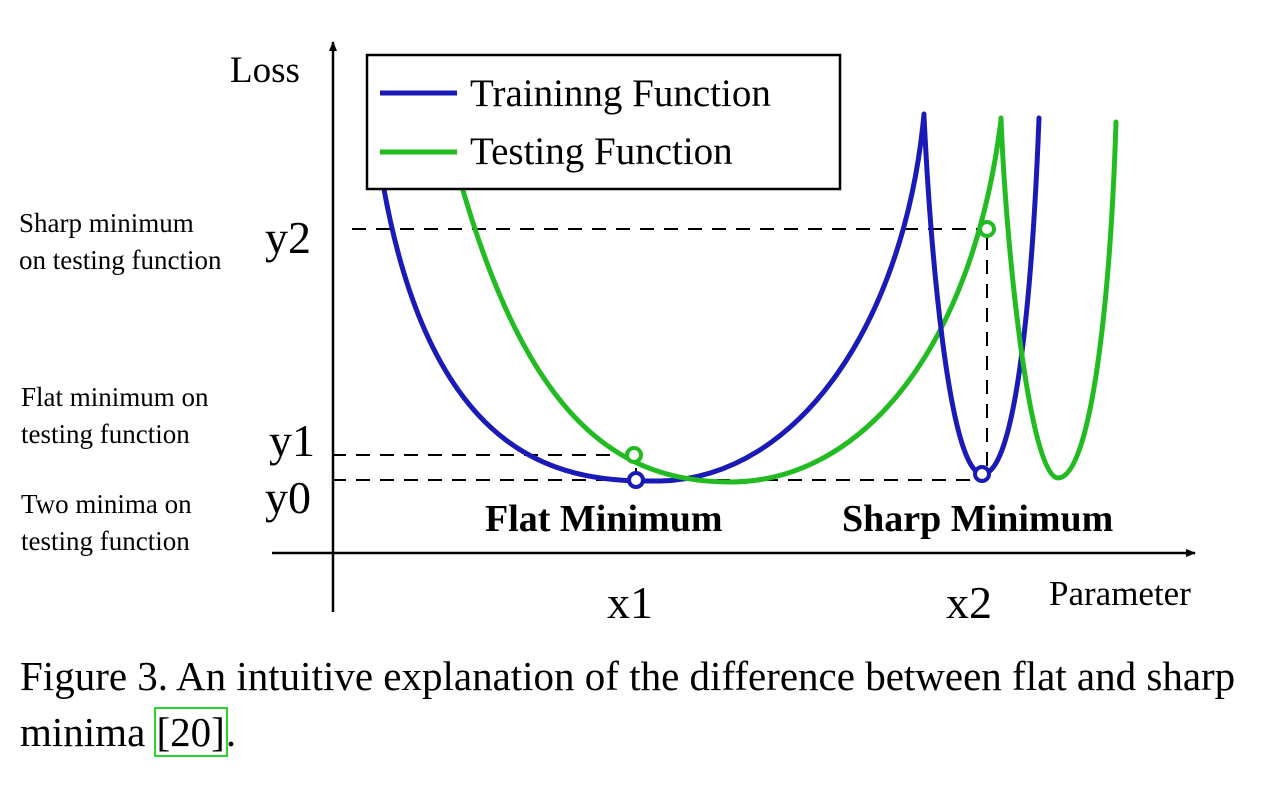 This screenshot has height=807, width=1280. What do you see at coordinates (218, 732) in the screenshot?
I see `citation-close: ]` at bounding box center [218, 732].